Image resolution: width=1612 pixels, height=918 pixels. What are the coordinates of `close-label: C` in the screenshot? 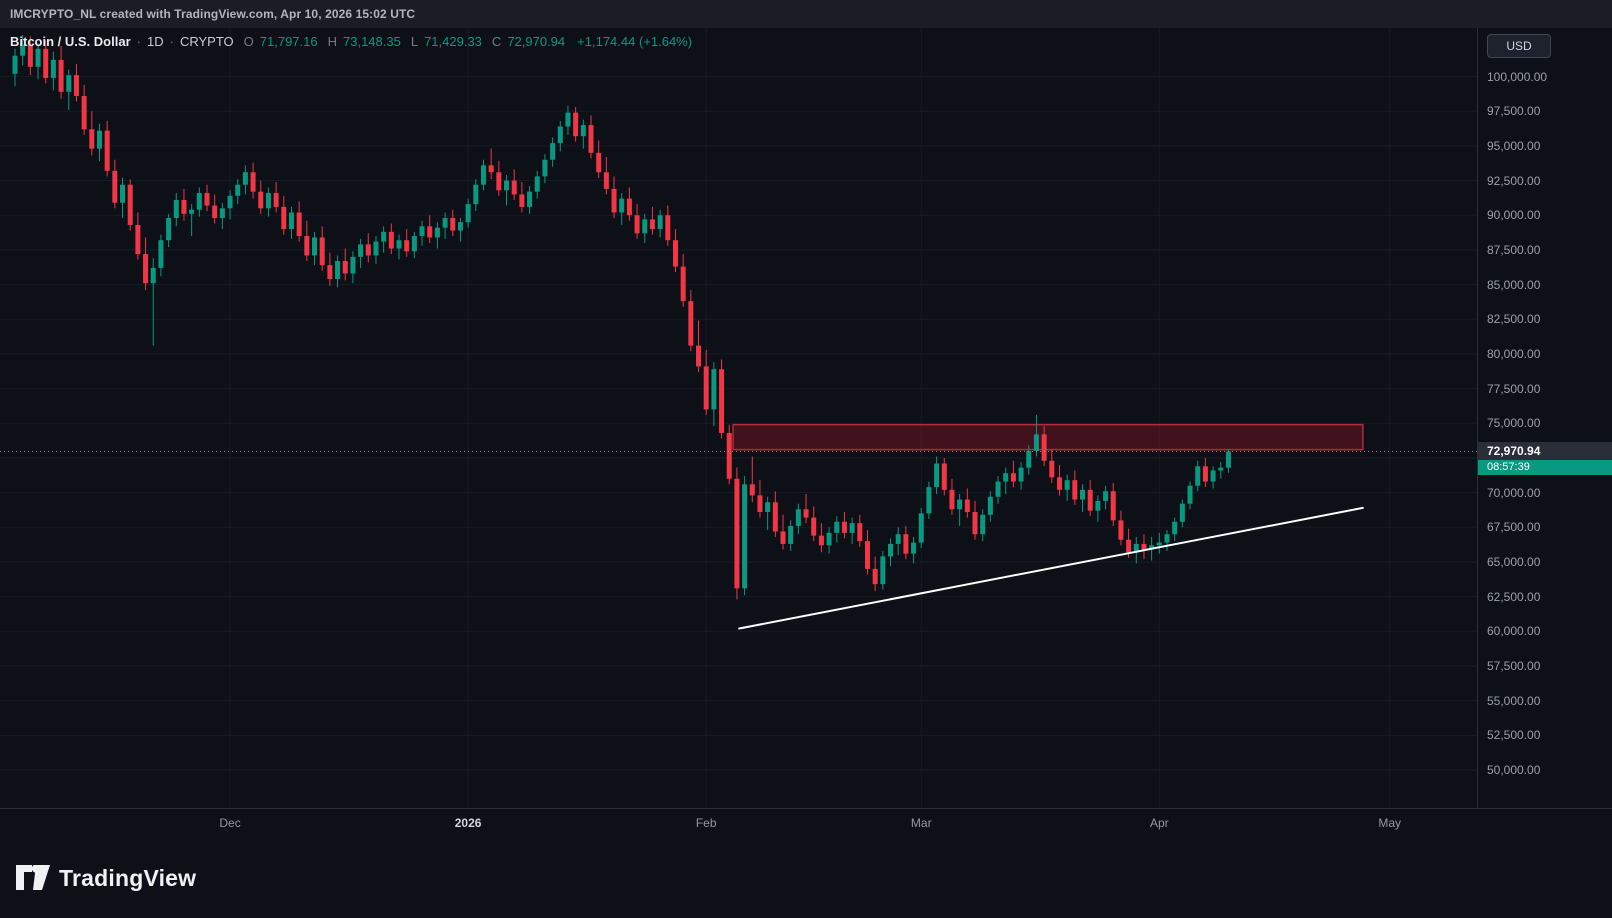 It's located at (496, 41).